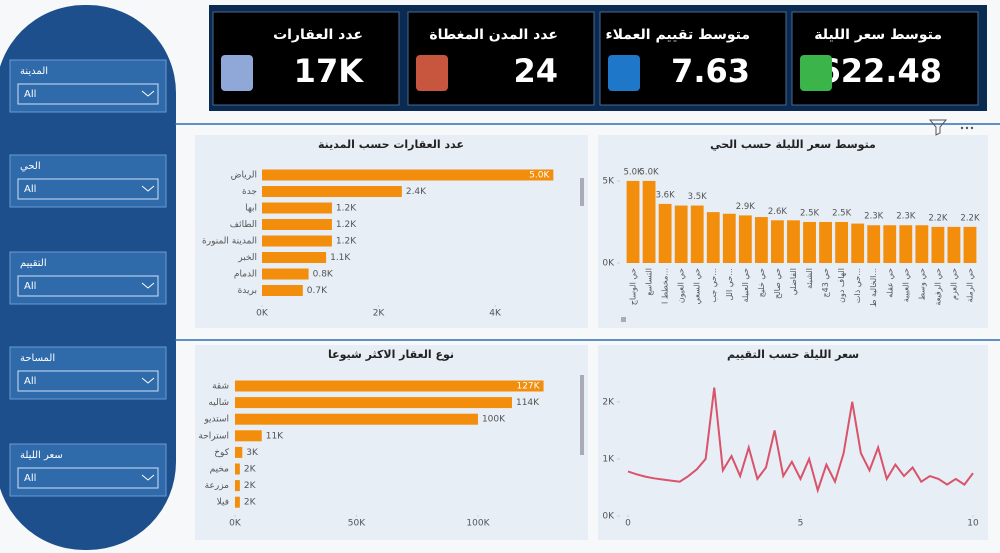  What do you see at coordinates (842, 213) in the screenshot?
I see `value-label: 2.5K` at bounding box center [842, 213].